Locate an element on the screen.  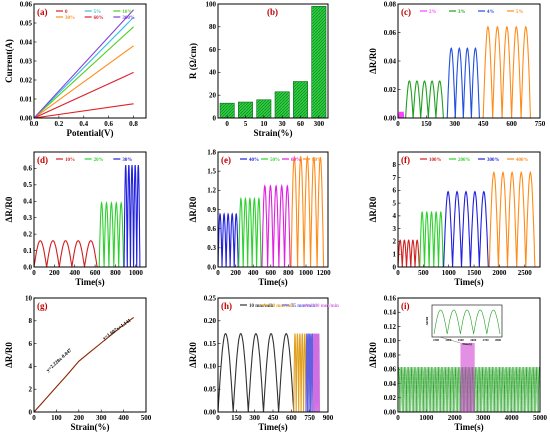
series-line-i is located at coordinates (469, 389).